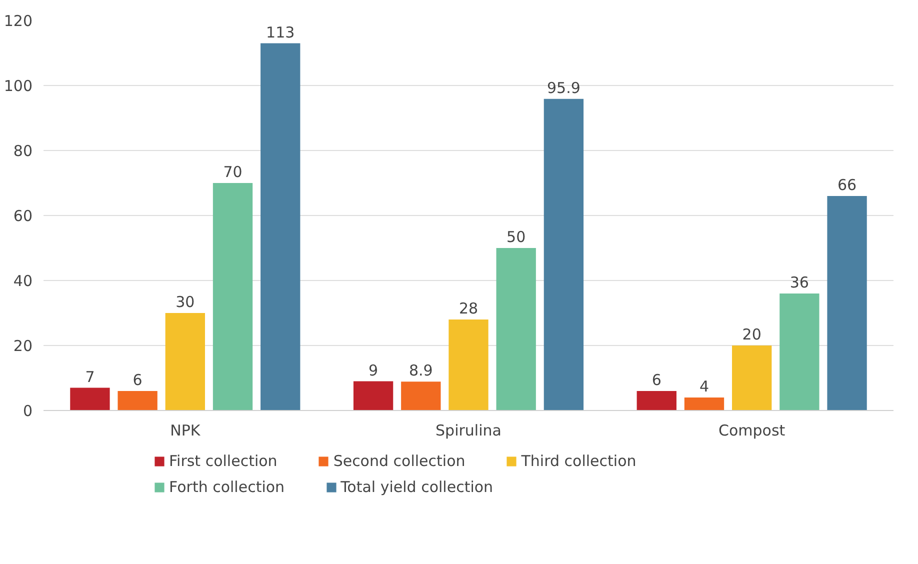 This screenshot has width=918, height=564. Describe the element at coordinates (23, 346) in the screenshot. I see `y-tick-label: 20` at that location.